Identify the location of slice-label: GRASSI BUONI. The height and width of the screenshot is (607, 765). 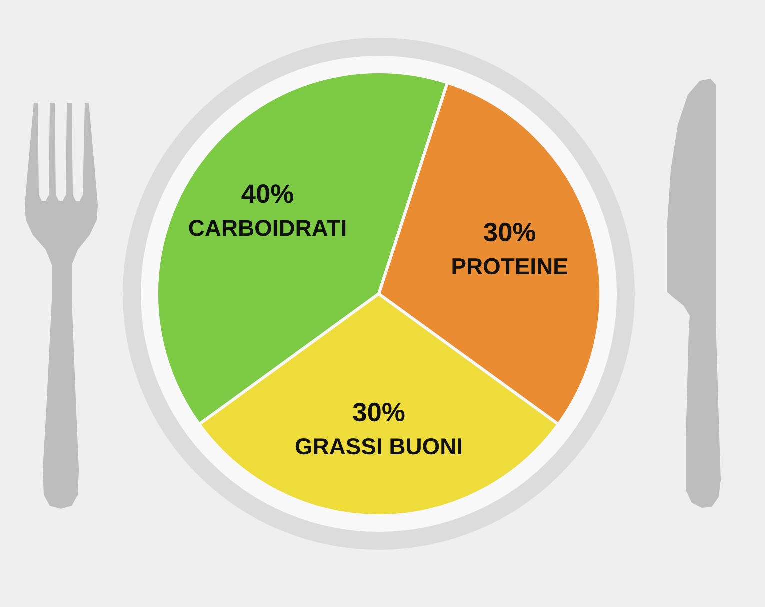
(379, 446).